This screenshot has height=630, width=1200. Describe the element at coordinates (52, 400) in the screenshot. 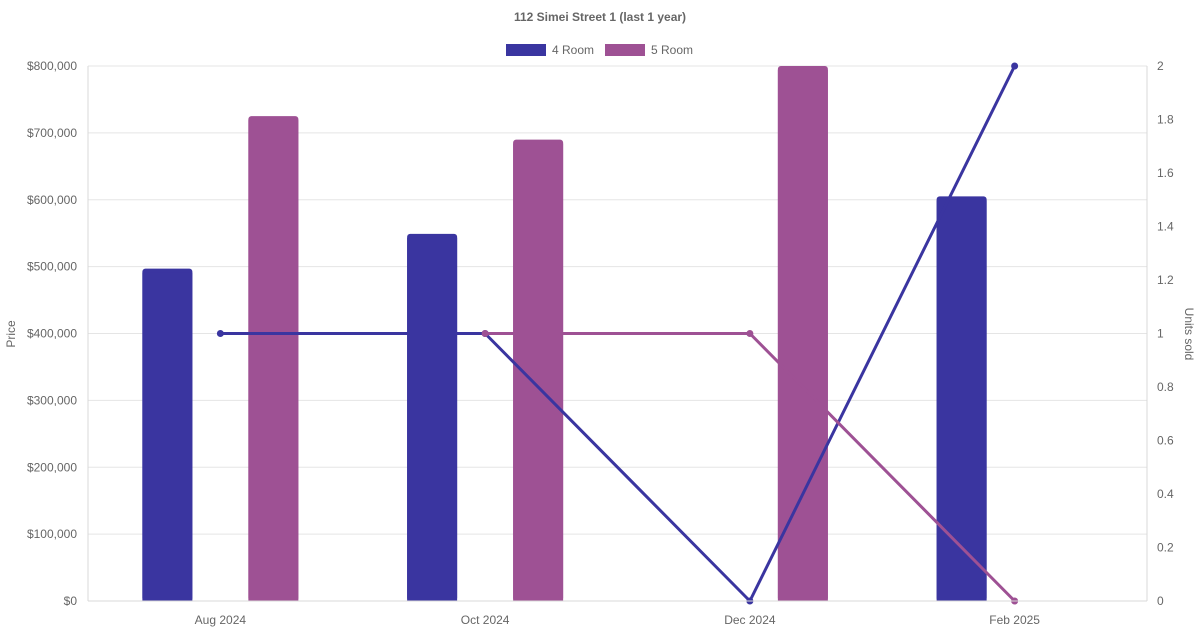

I see `y-left-tick-label: $300,000` at that location.